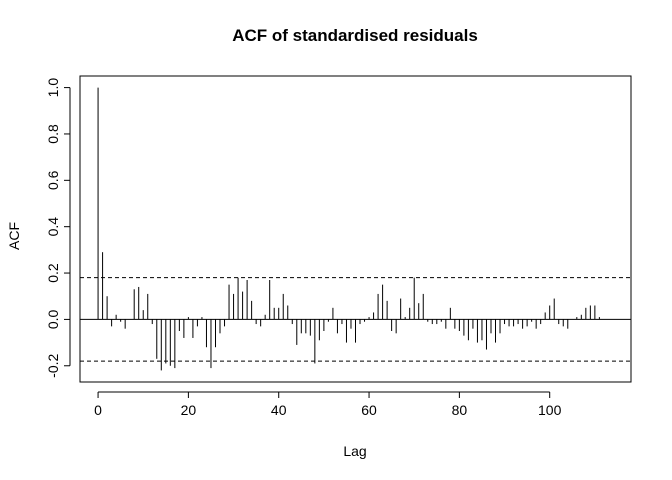 The image size is (672, 480). What do you see at coordinates (98, 410) in the screenshot?
I see `x-tick-label: 0` at bounding box center [98, 410].